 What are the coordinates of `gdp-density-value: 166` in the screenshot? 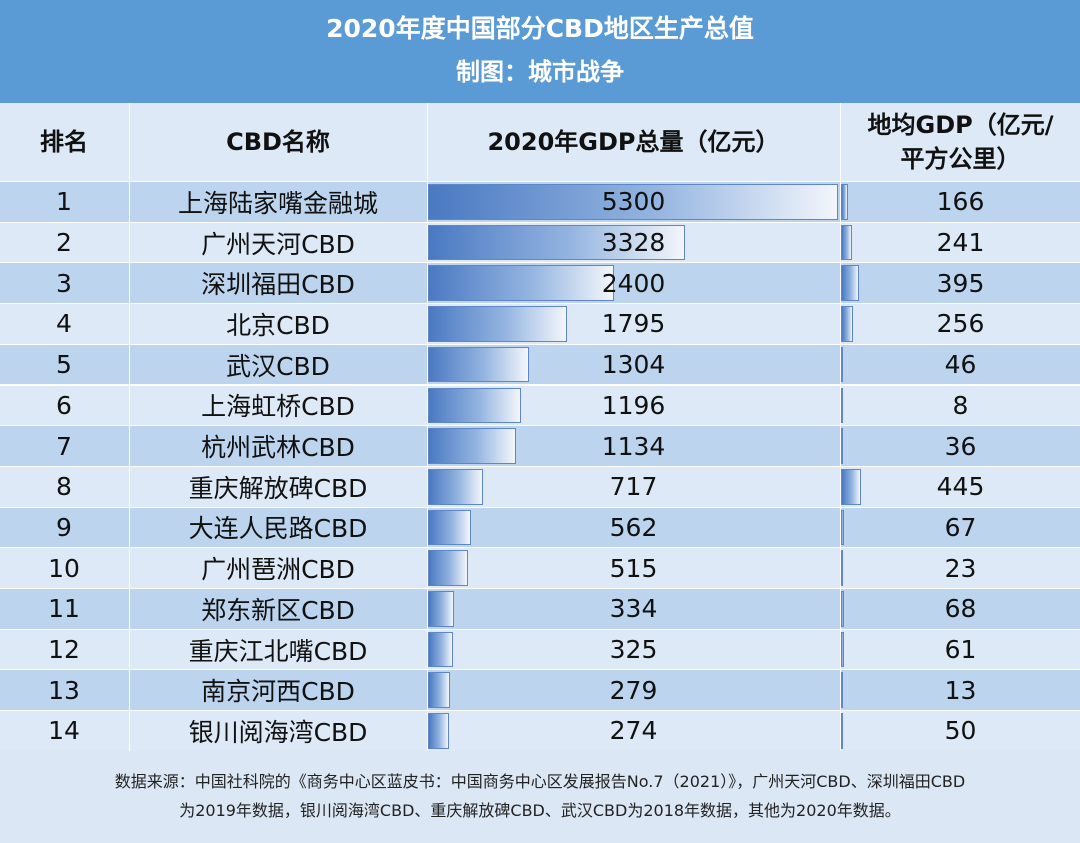 It's located at (960, 202).